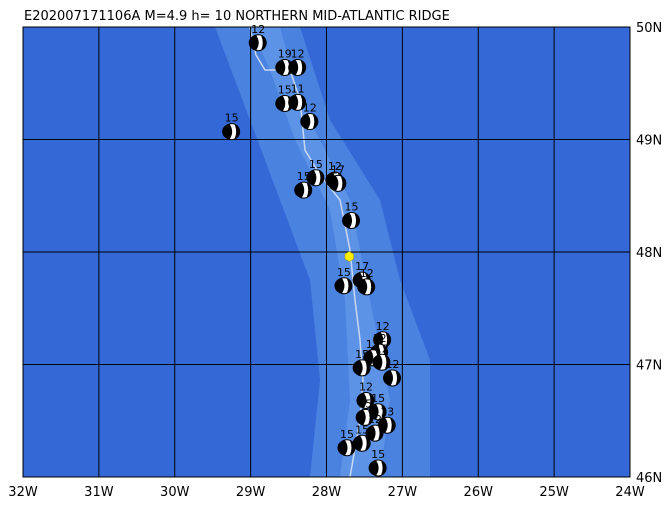 The width and height of the screenshot is (668, 505). What do you see at coordinates (649, 366) in the screenshot?
I see `y-tick-label: 47N` at bounding box center [649, 366].